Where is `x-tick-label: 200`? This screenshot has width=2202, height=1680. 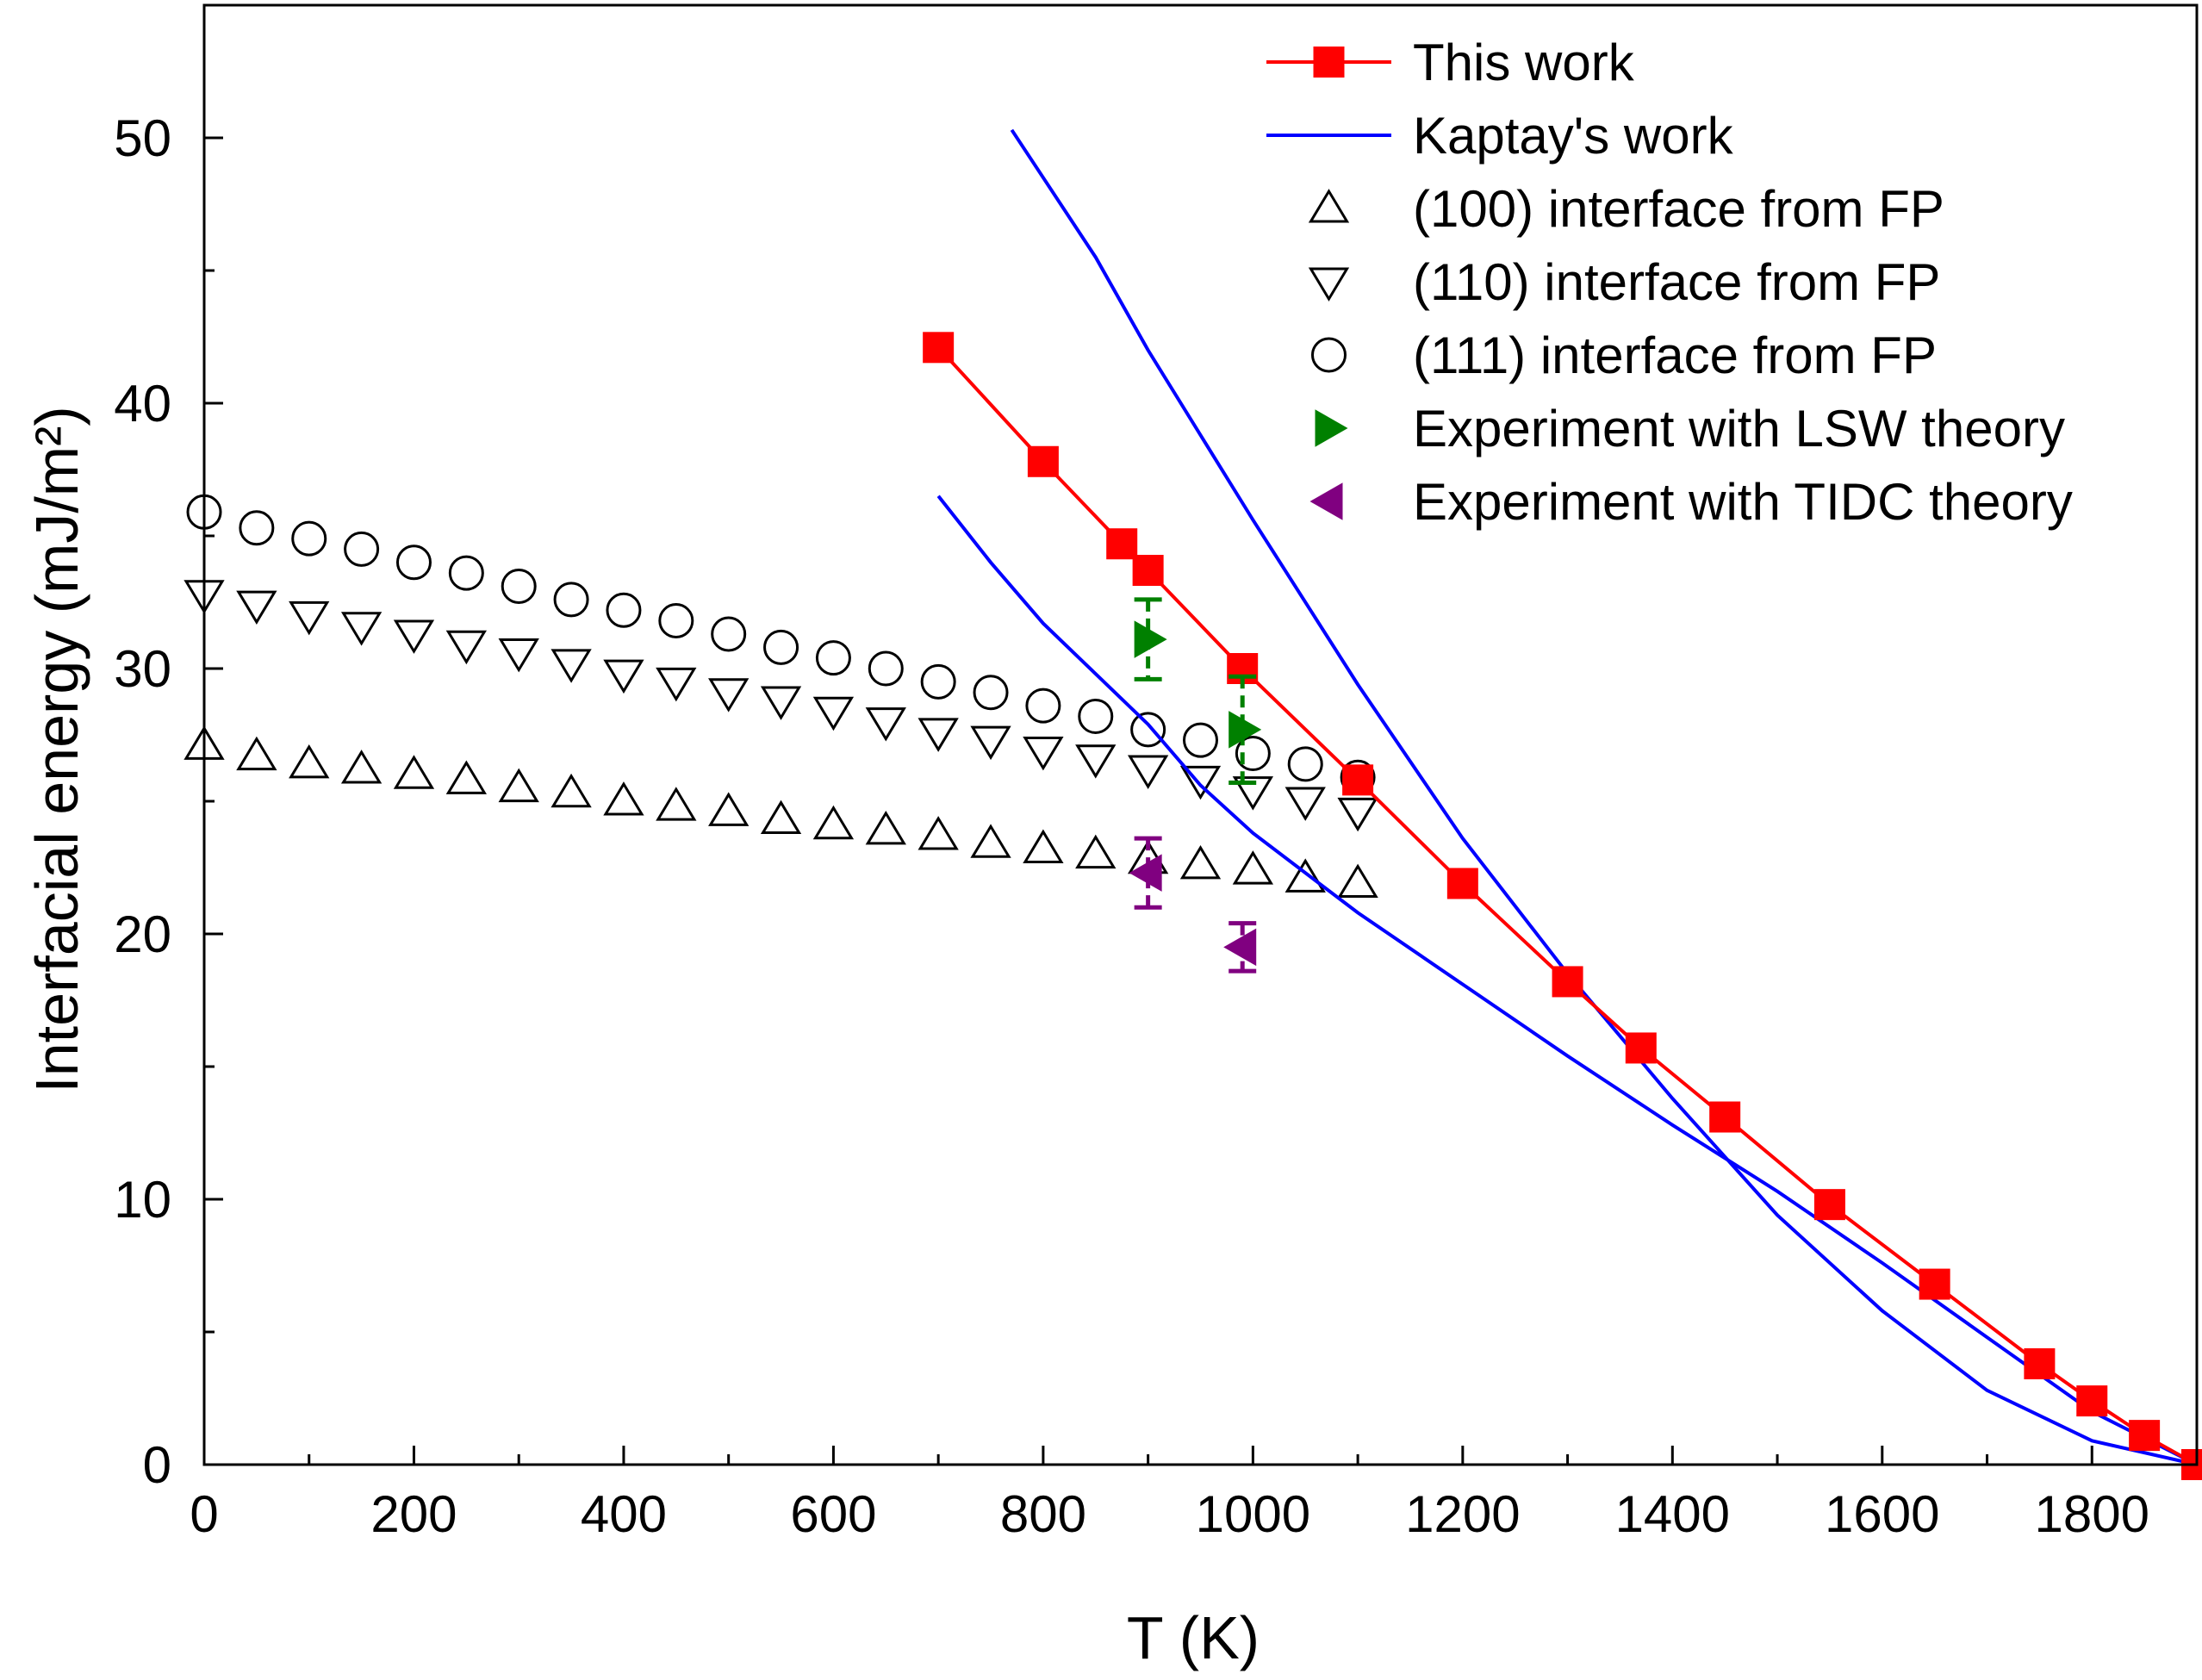 x-tick-label: 200 is located at coordinates (413, 1514).